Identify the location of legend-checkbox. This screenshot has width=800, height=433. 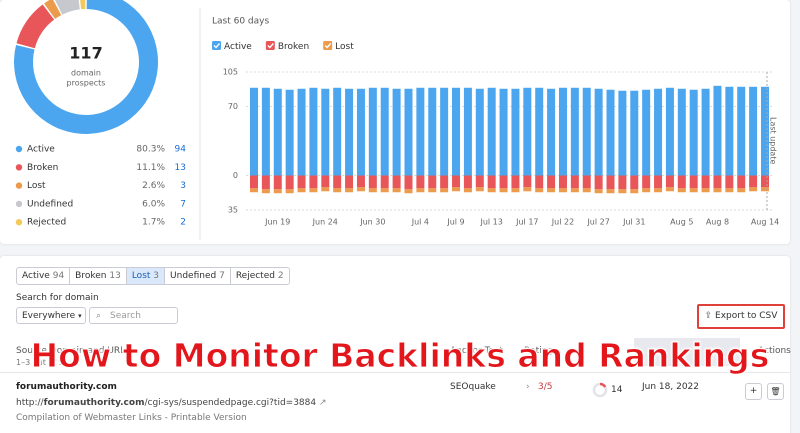
(328, 45).